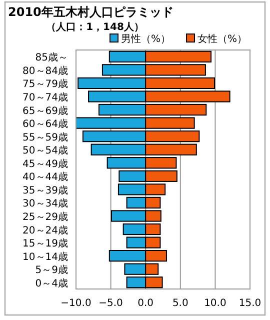  What do you see at coordinates (45, 110) in the screenshot?
I see `y-tick-label: 65～69歳` at bounding box center [45, 110].